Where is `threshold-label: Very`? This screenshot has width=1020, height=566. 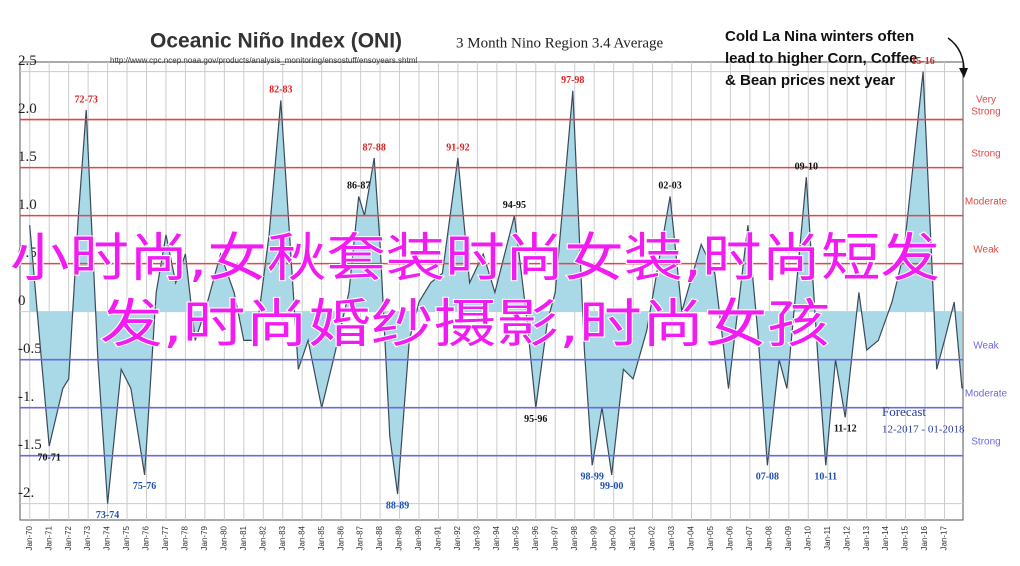
threshold-label: Very is located at coordinates (986, 99).